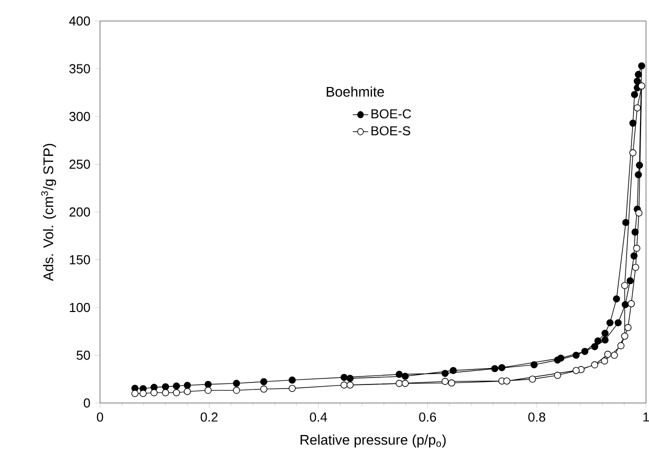 This screenshot has width=649, height=473. What do you see at coordinates (79, 69) in the screenshot?
I see `y-tick-label: 350` at bounding box center [79, 69].